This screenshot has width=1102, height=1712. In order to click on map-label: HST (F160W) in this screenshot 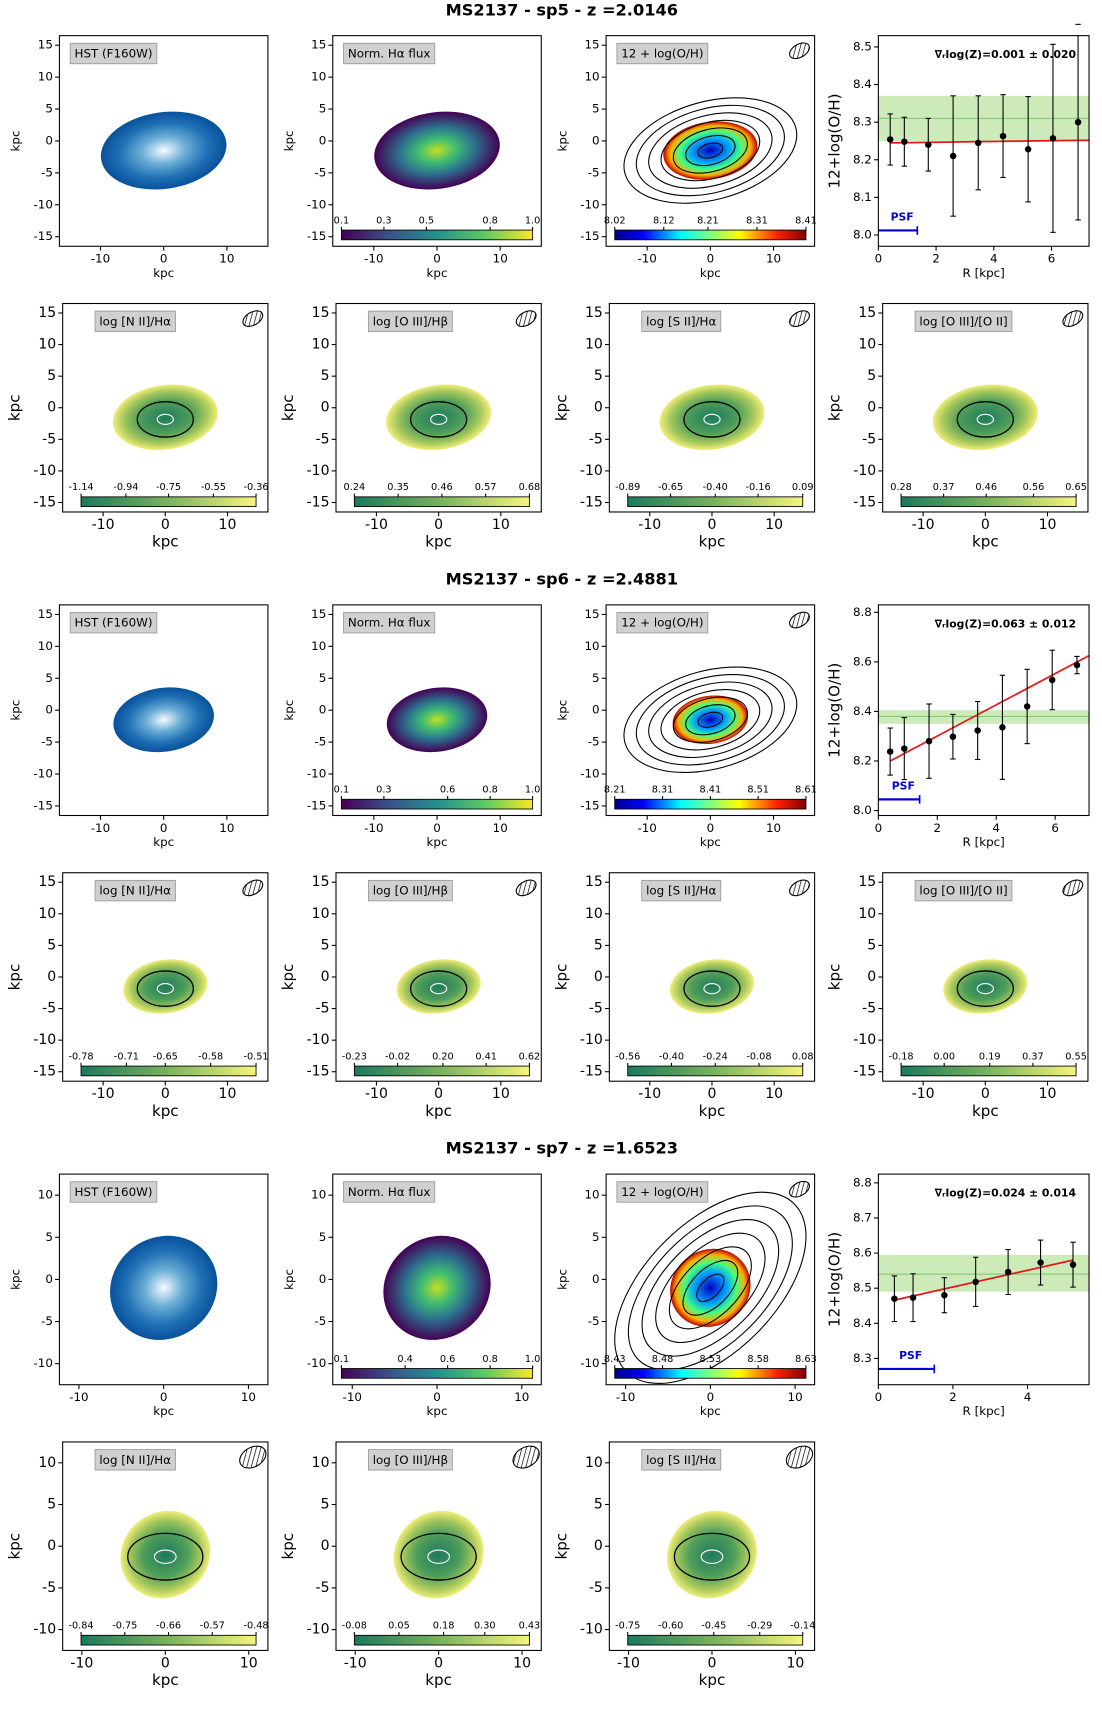, I will do `click(114, 623)`.